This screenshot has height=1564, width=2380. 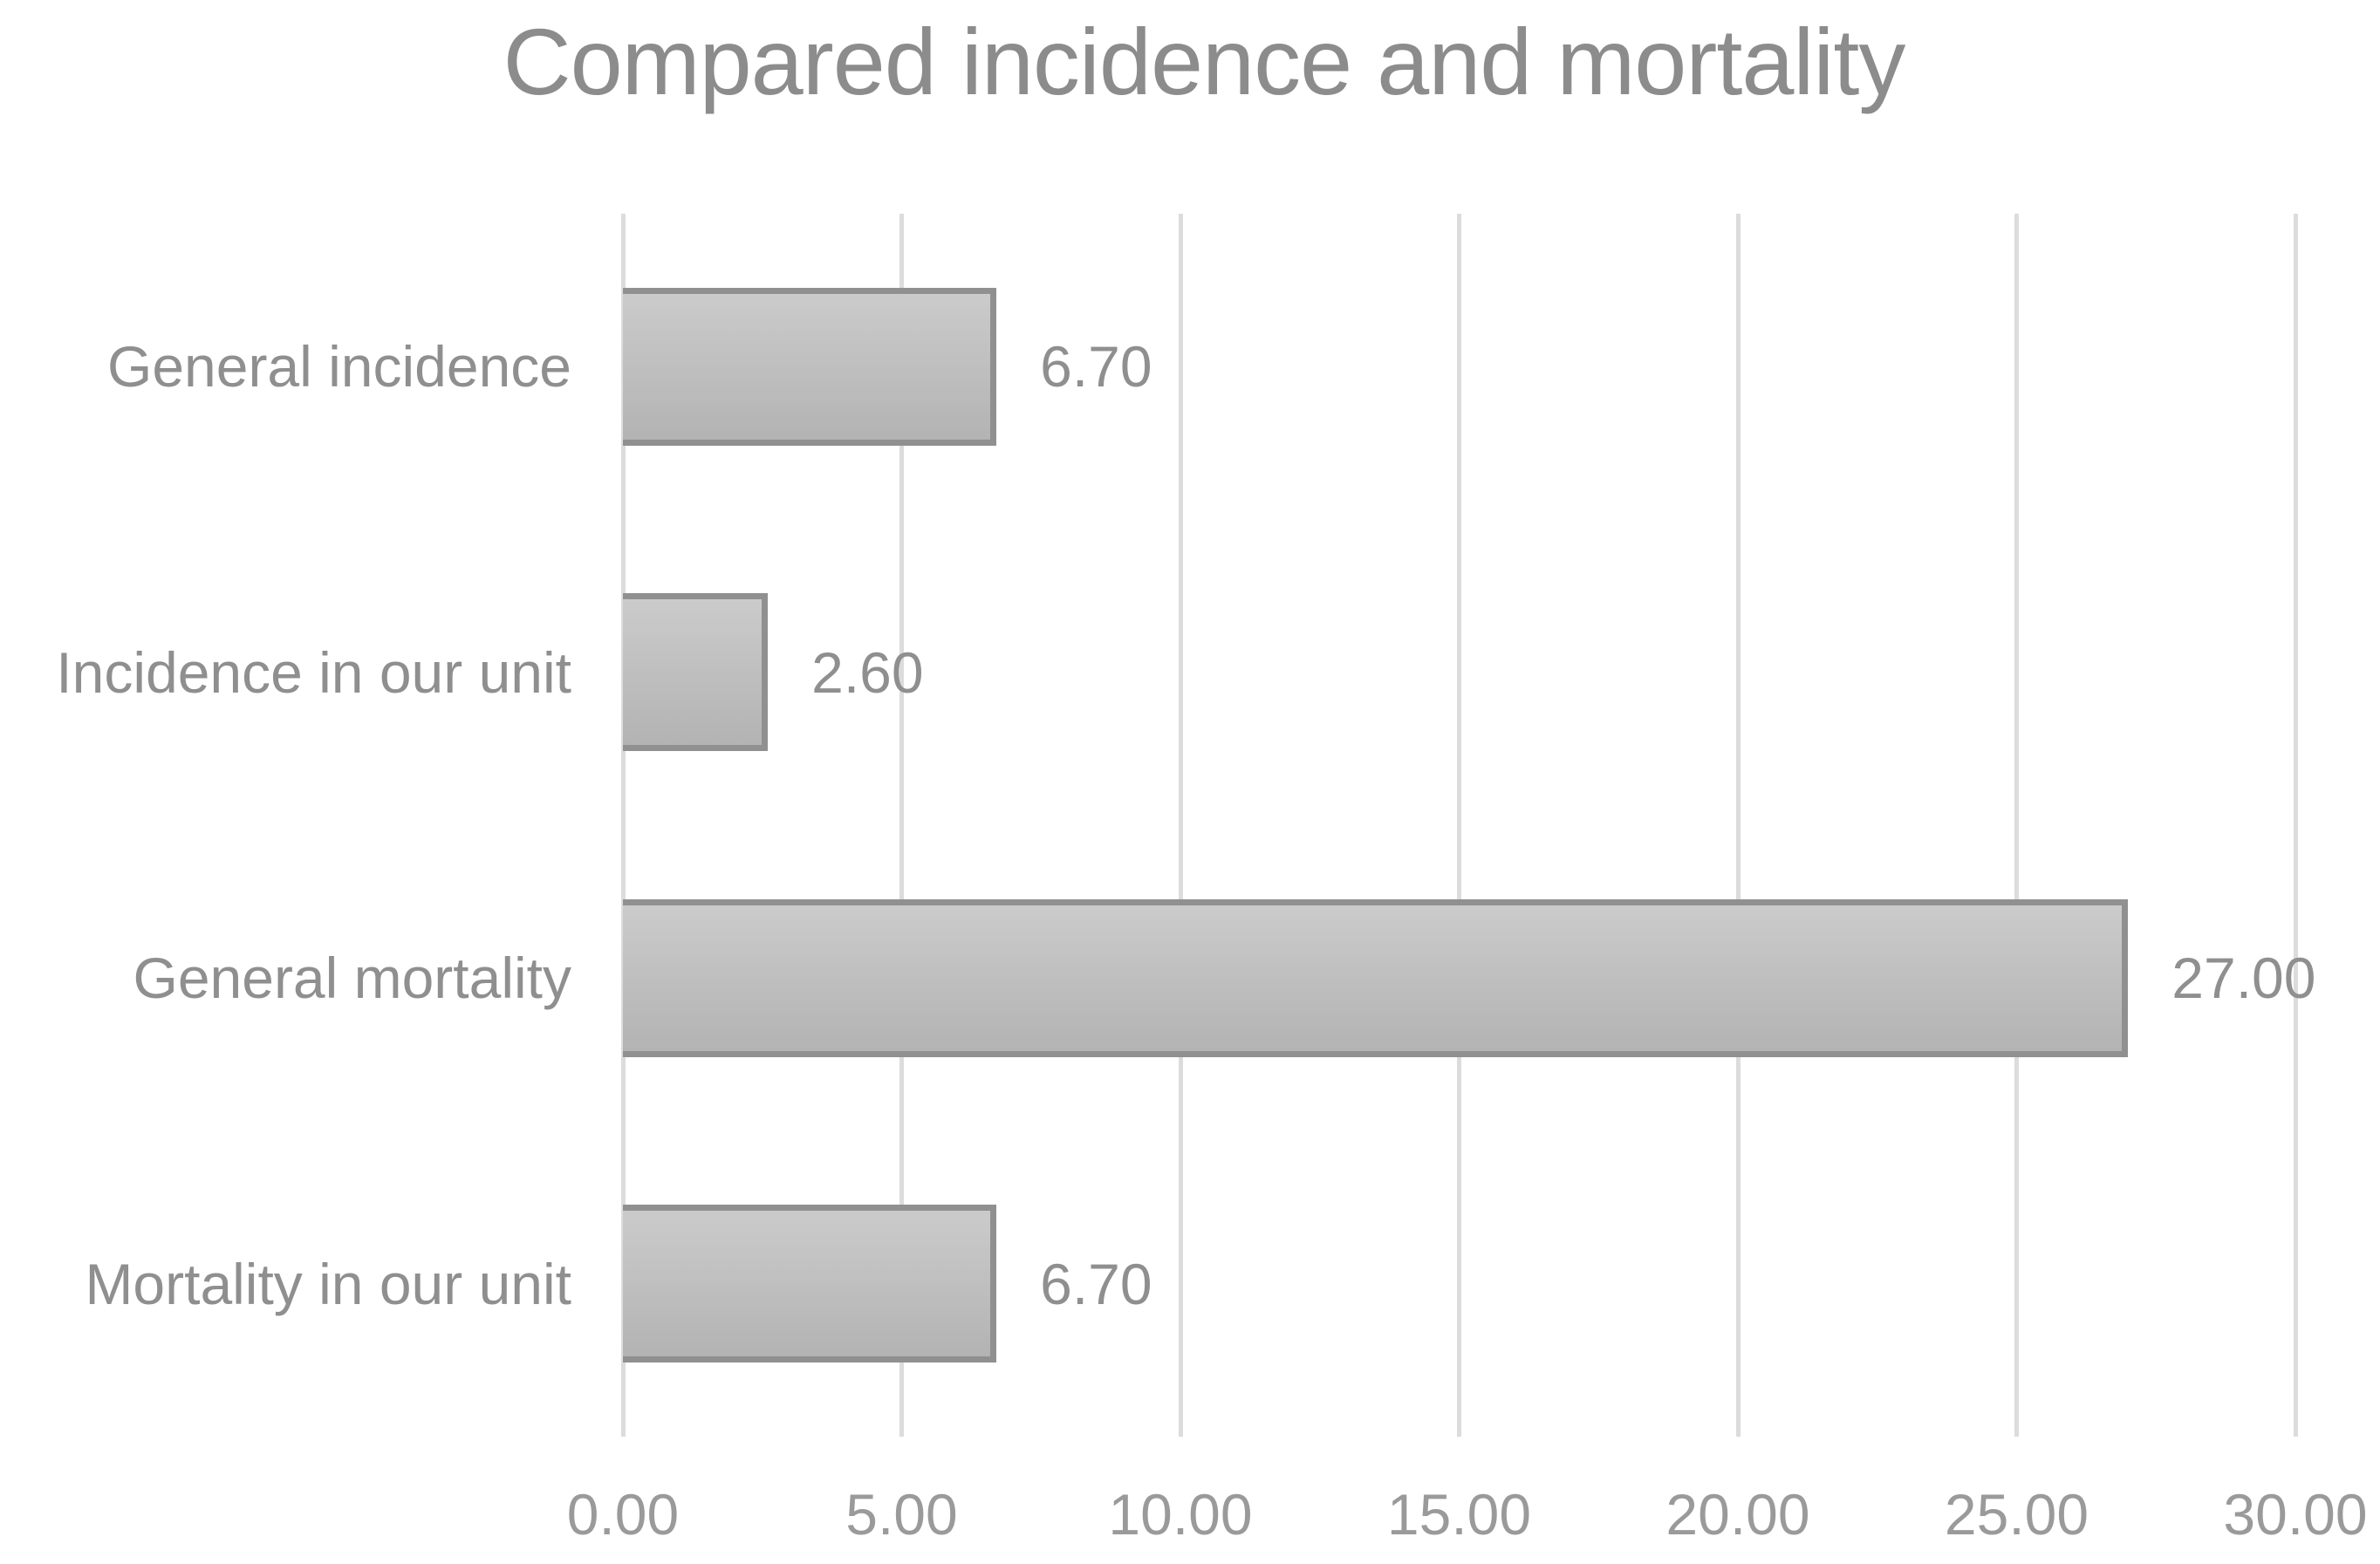 What do you see at coordinates (623, 1514) in the screenshot?
I see `x-axis-tick-label: 0.00` at bounding box center [623, 1514].